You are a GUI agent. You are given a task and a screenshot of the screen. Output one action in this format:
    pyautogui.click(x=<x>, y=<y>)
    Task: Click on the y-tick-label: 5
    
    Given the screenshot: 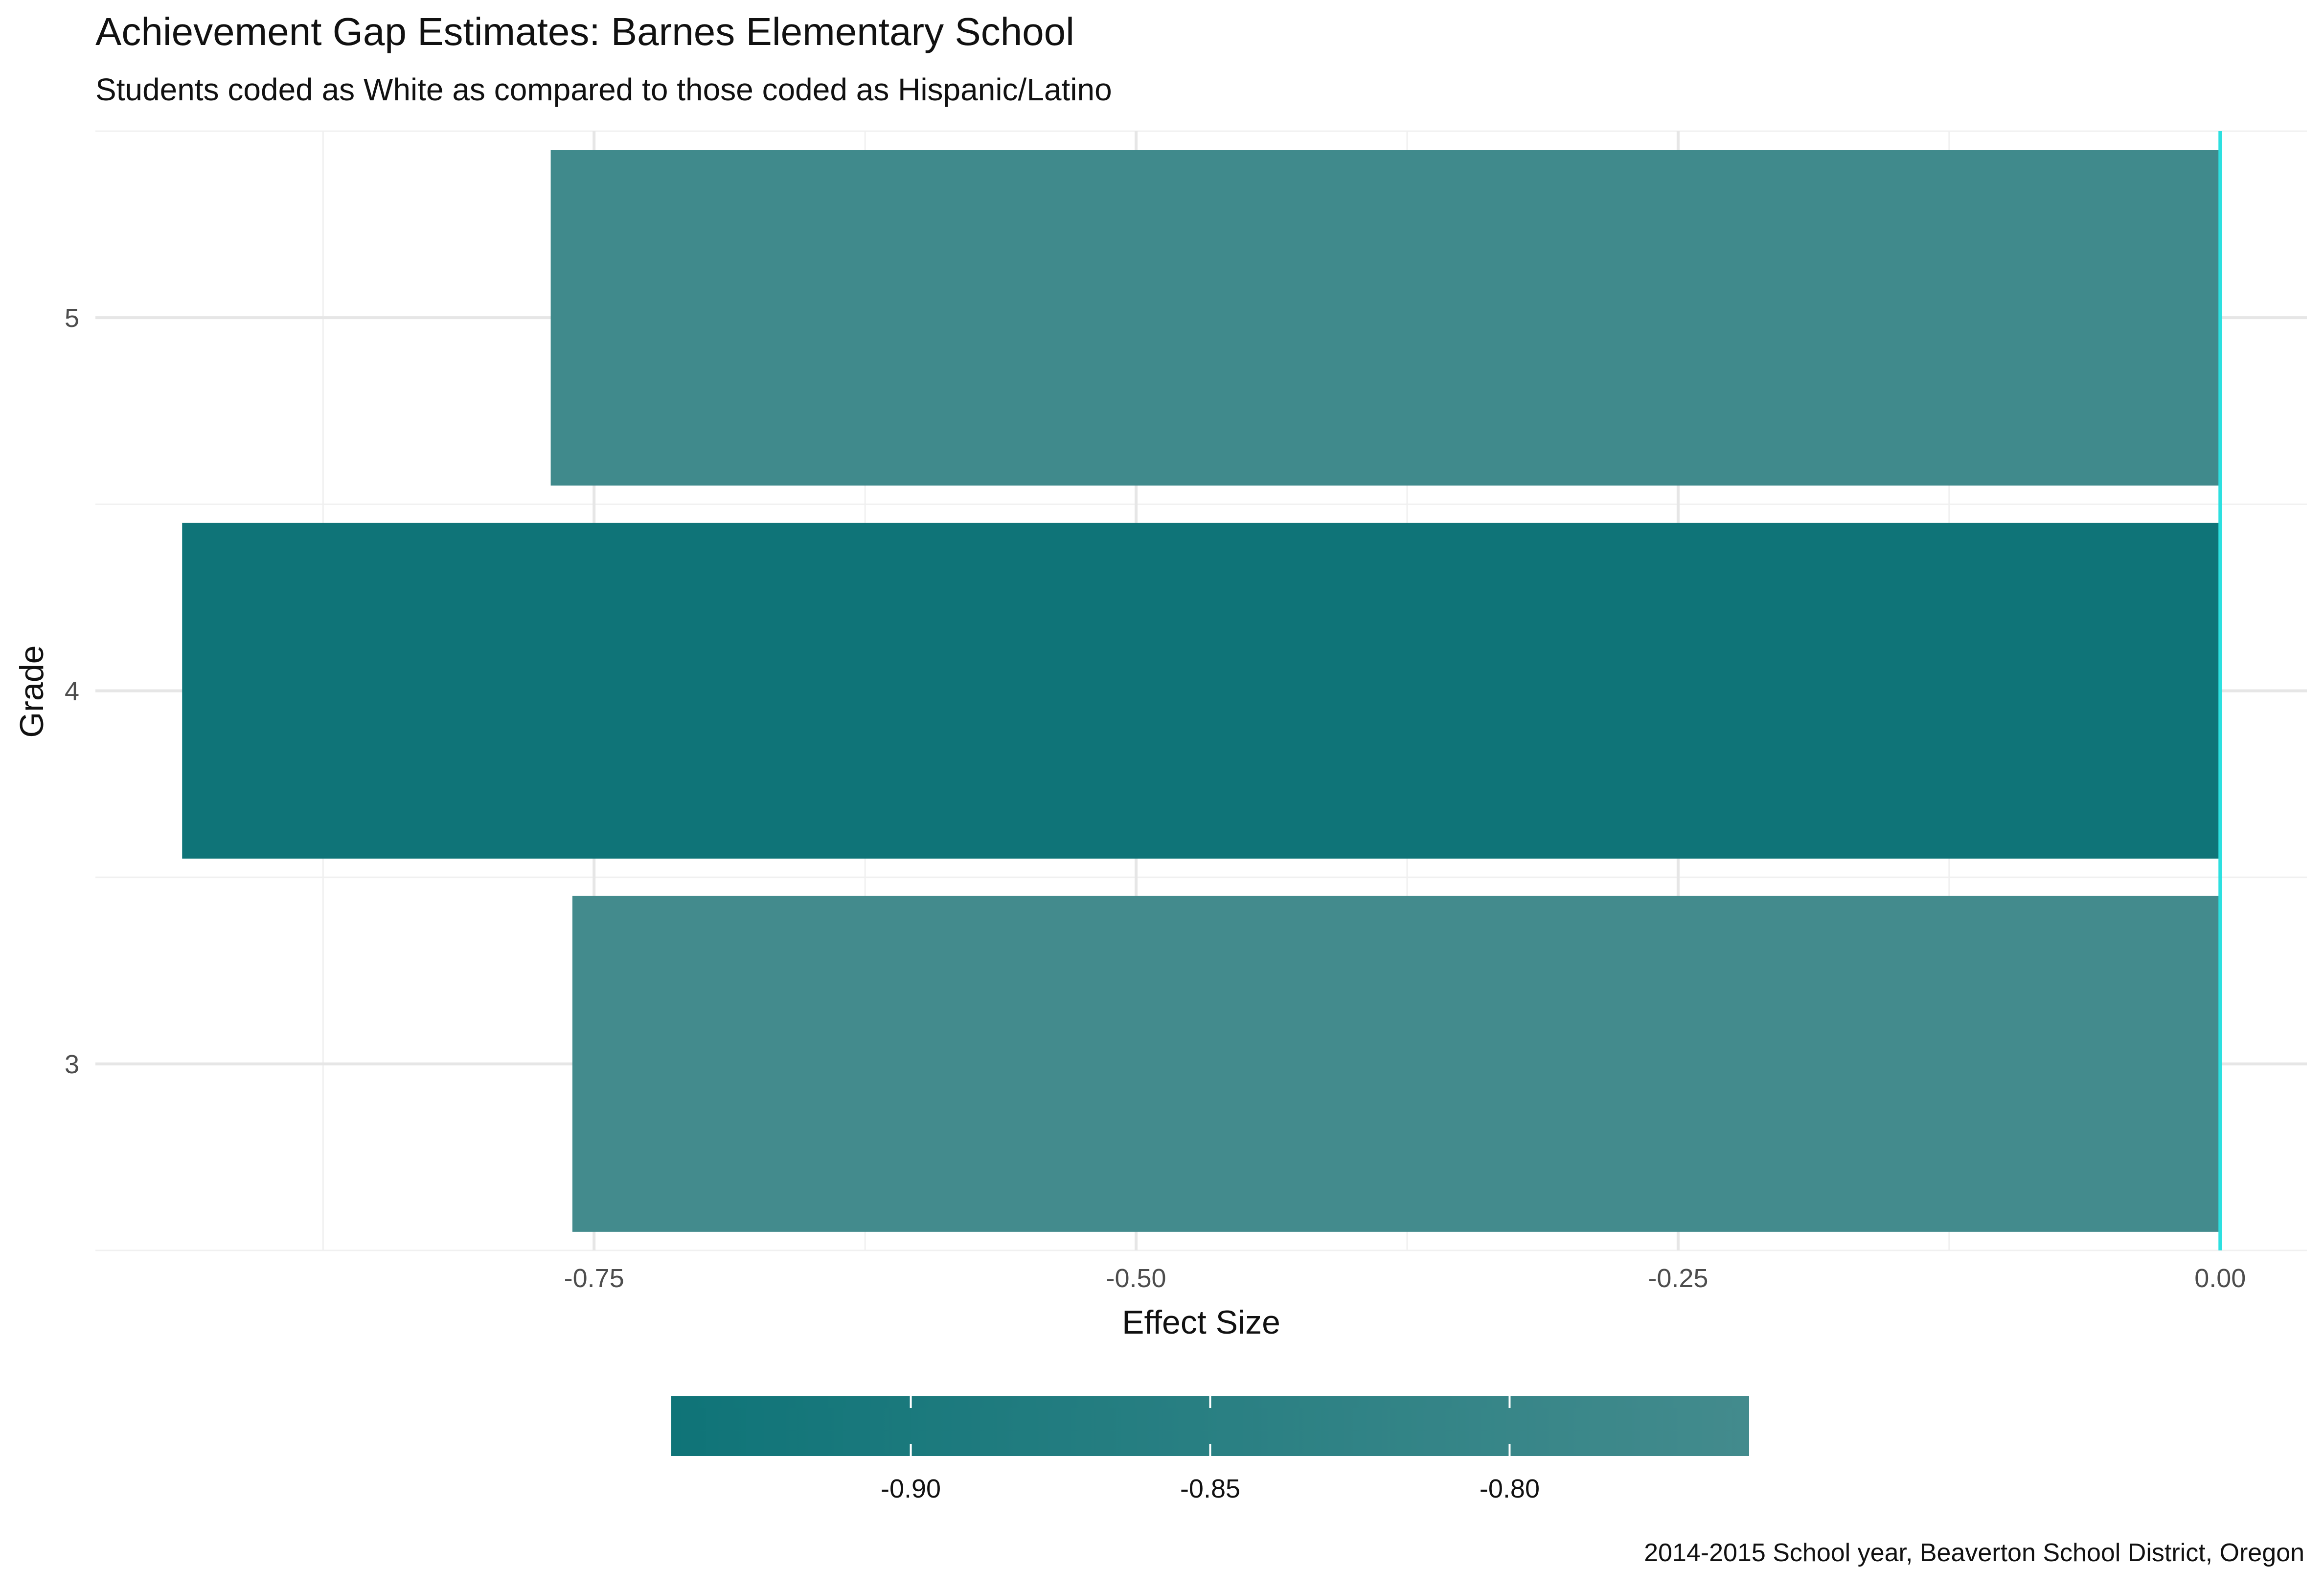 What is the action you would take?
    pyautogui.click(x=72, y=318)
    